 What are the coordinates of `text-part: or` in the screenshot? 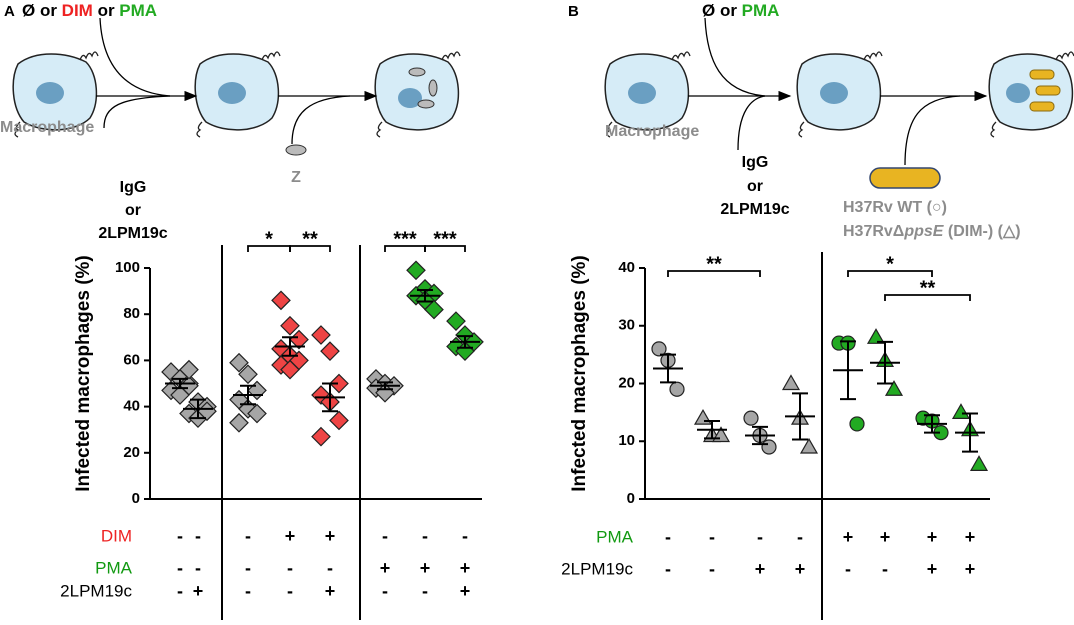 It's located at (106, 10).